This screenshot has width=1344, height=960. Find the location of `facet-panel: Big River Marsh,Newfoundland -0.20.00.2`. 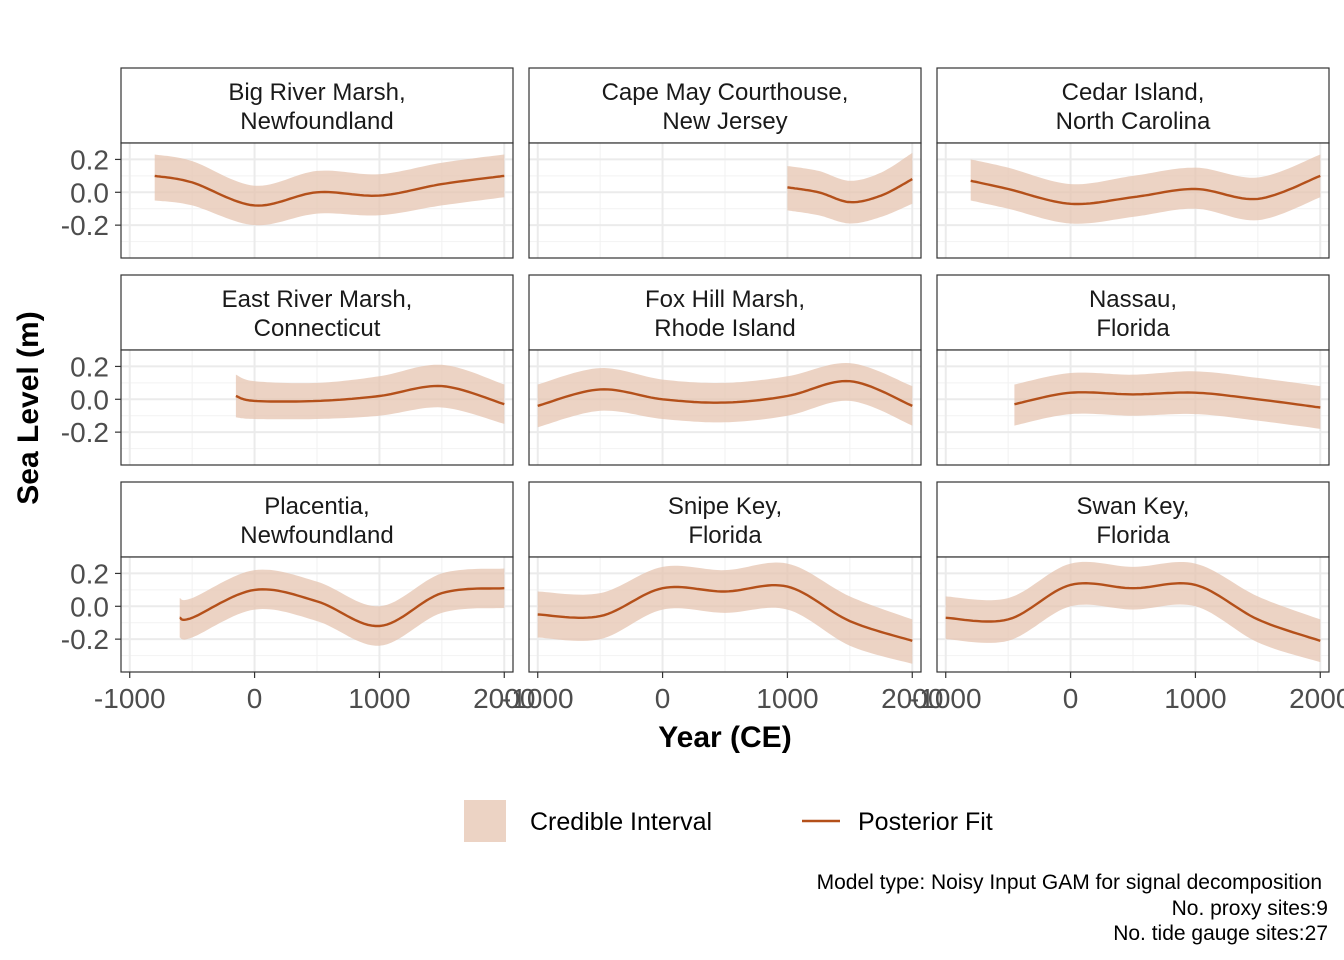

facet-panel: Big River Marsh,Newfoundland -0.20.00.2 is located at coordinates (287, 163).